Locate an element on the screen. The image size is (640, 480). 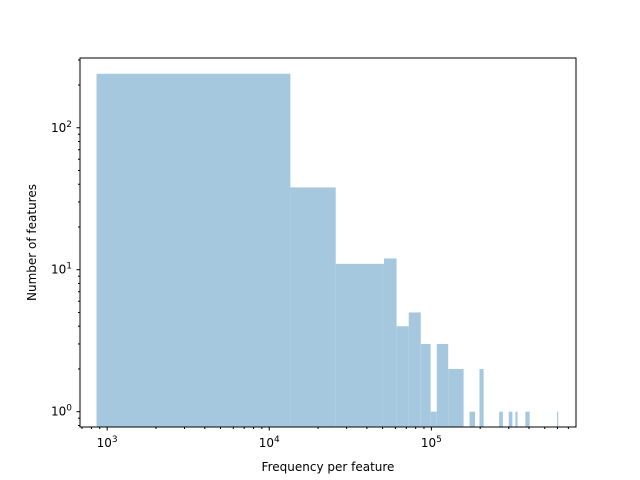
x-tick-label: 104 is located at coordinates (269, 442).